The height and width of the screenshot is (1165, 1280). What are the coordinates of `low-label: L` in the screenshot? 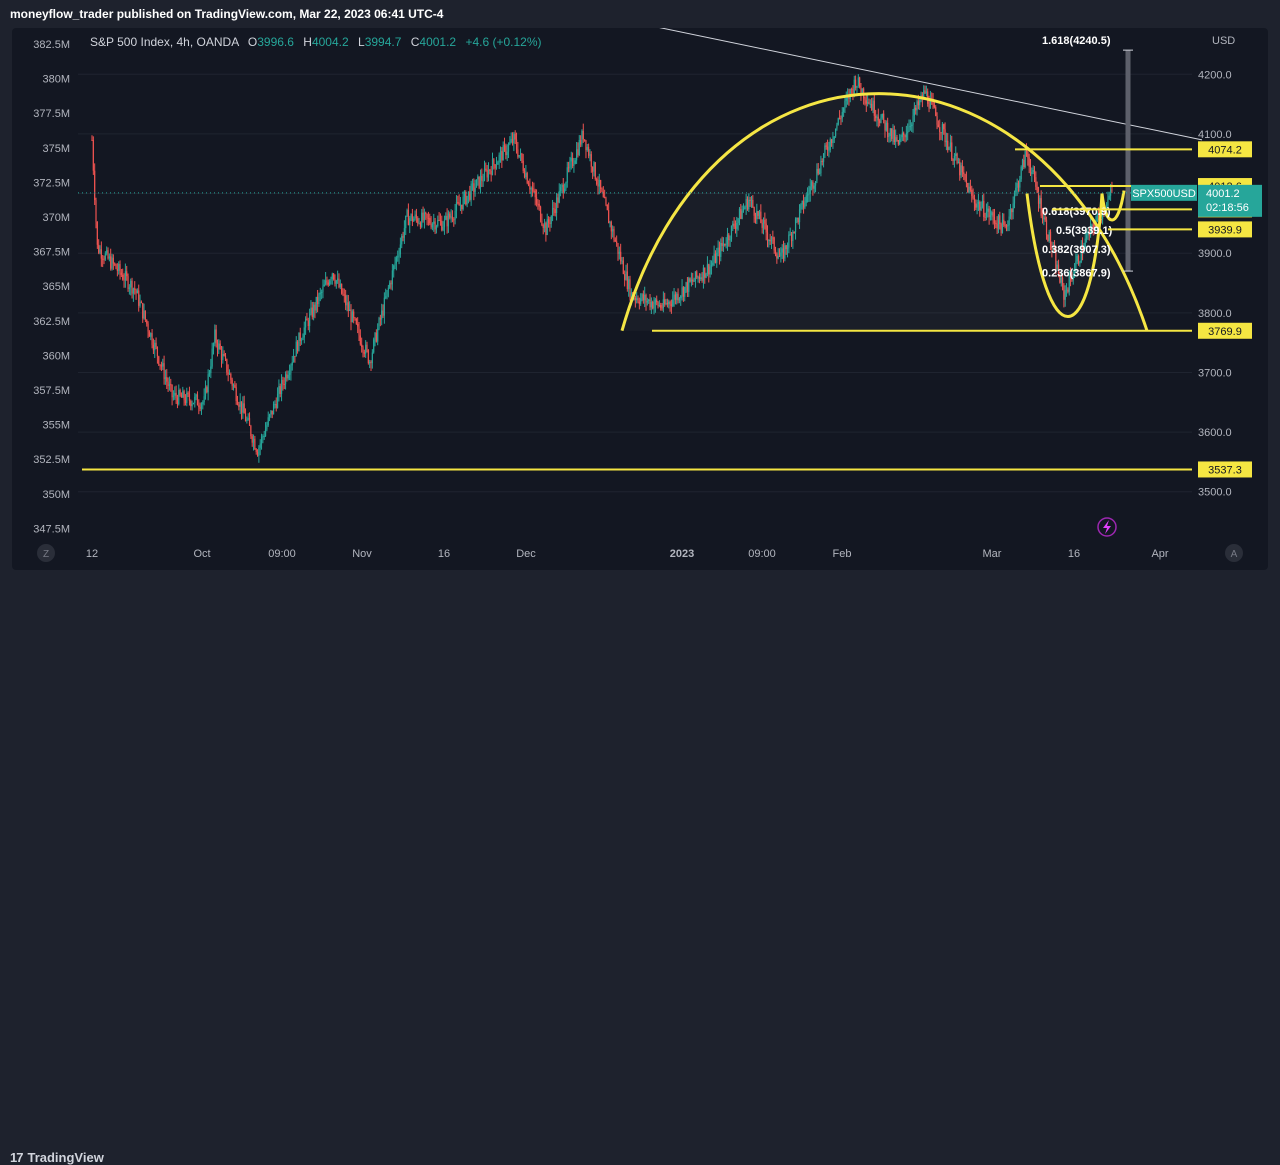 It's located at (361, 42).